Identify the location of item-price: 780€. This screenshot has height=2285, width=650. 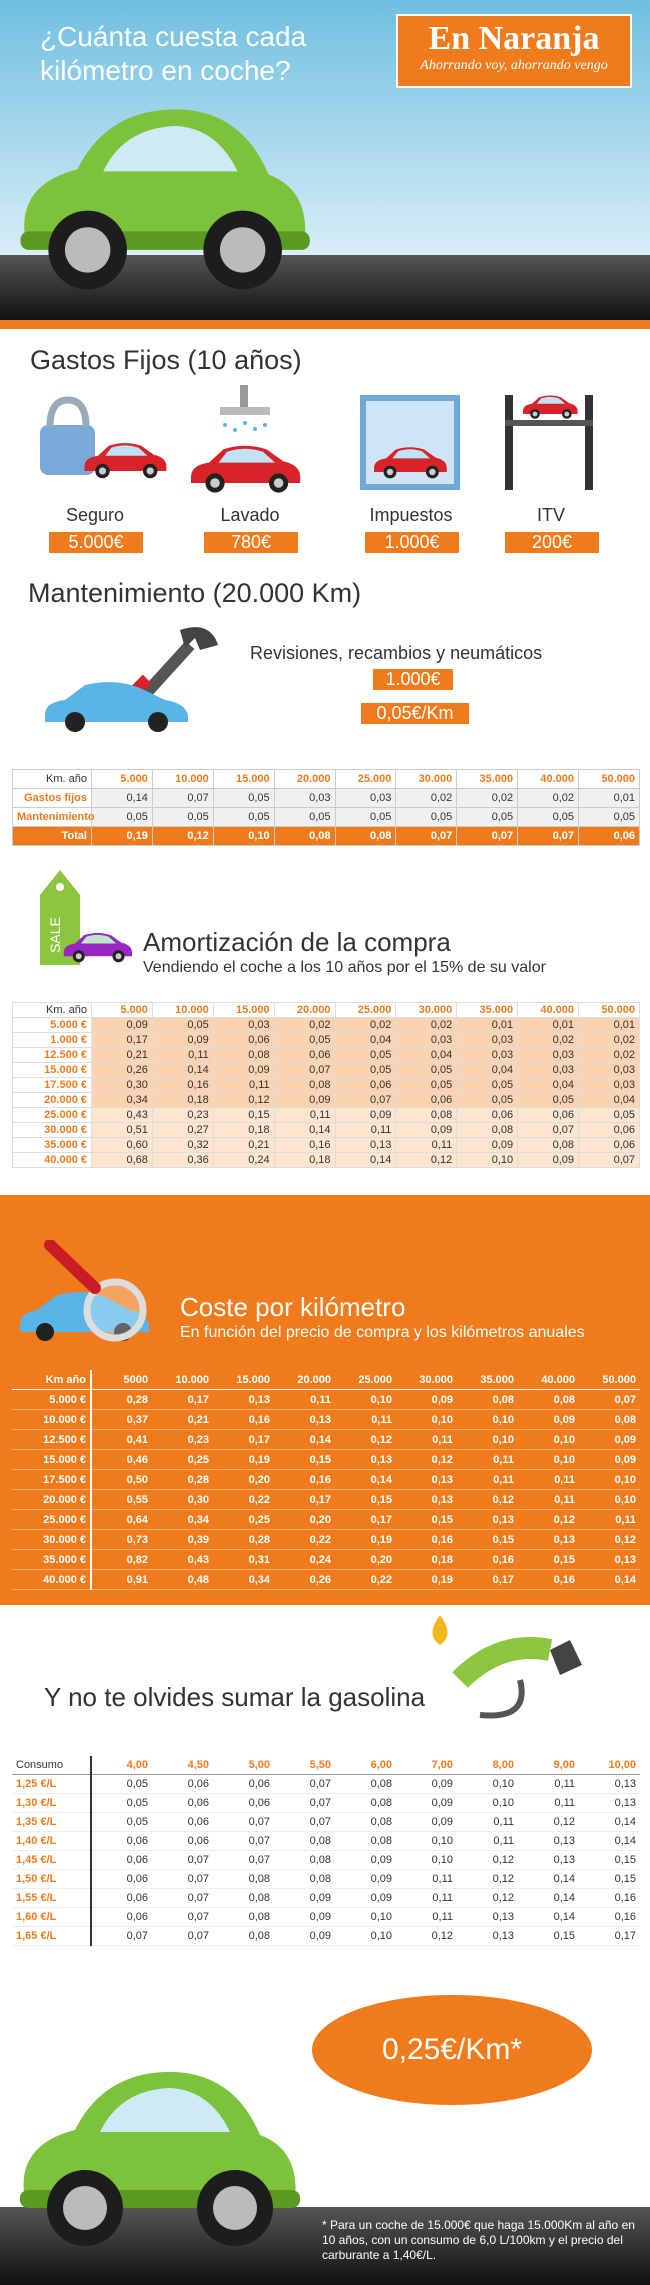
(251, 542).